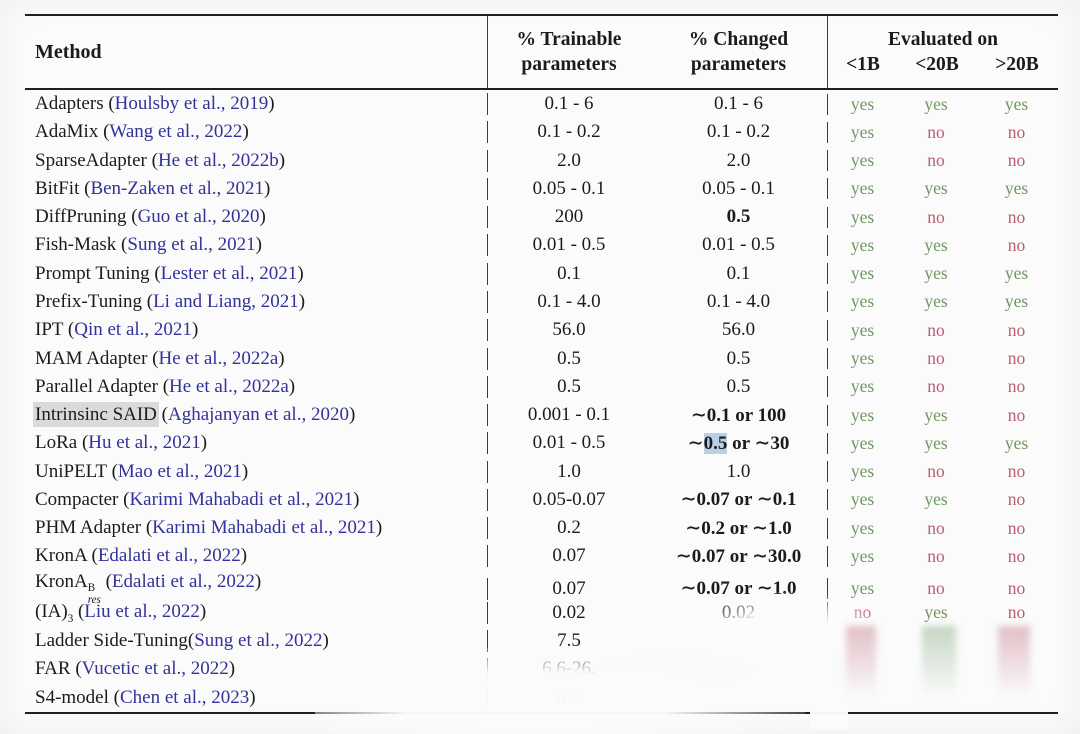  What do you see at coordinates (218, 160) in the screenshot?
I see `citation-link: He et al., 2022b` at bounding box center [218, 160].